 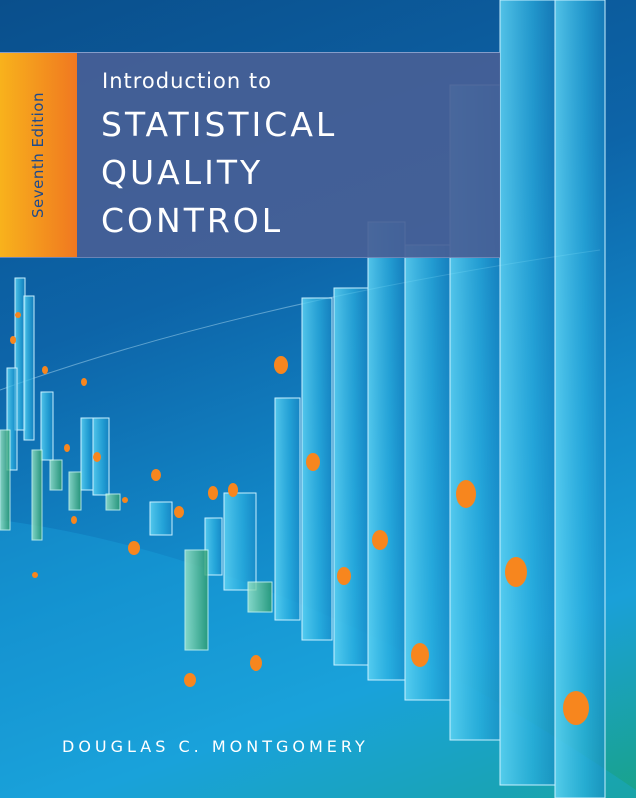 I want to click on title-line-1: STATISTICAL, so click(x=219, y=124).